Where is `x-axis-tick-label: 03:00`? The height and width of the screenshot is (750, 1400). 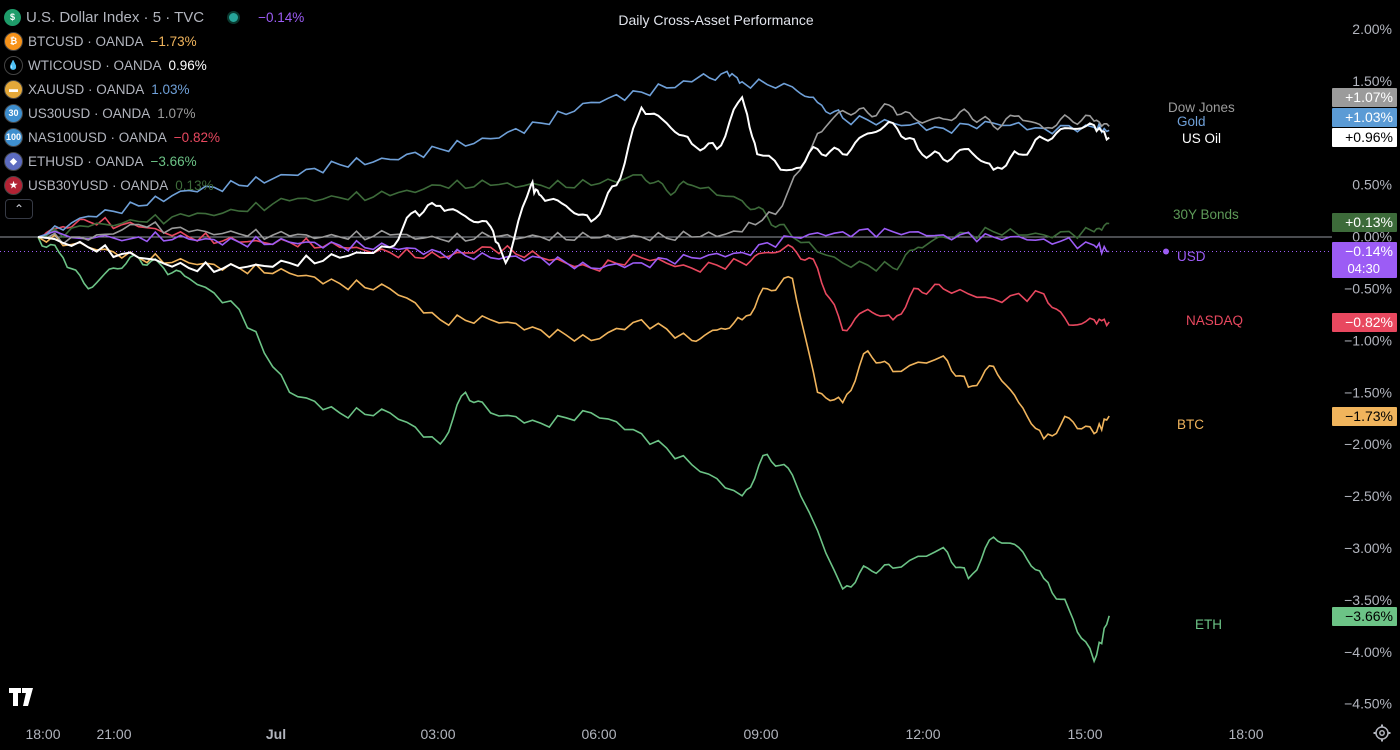
x-axis-tick-label: 03:00 is located at coordinates (437, 734).